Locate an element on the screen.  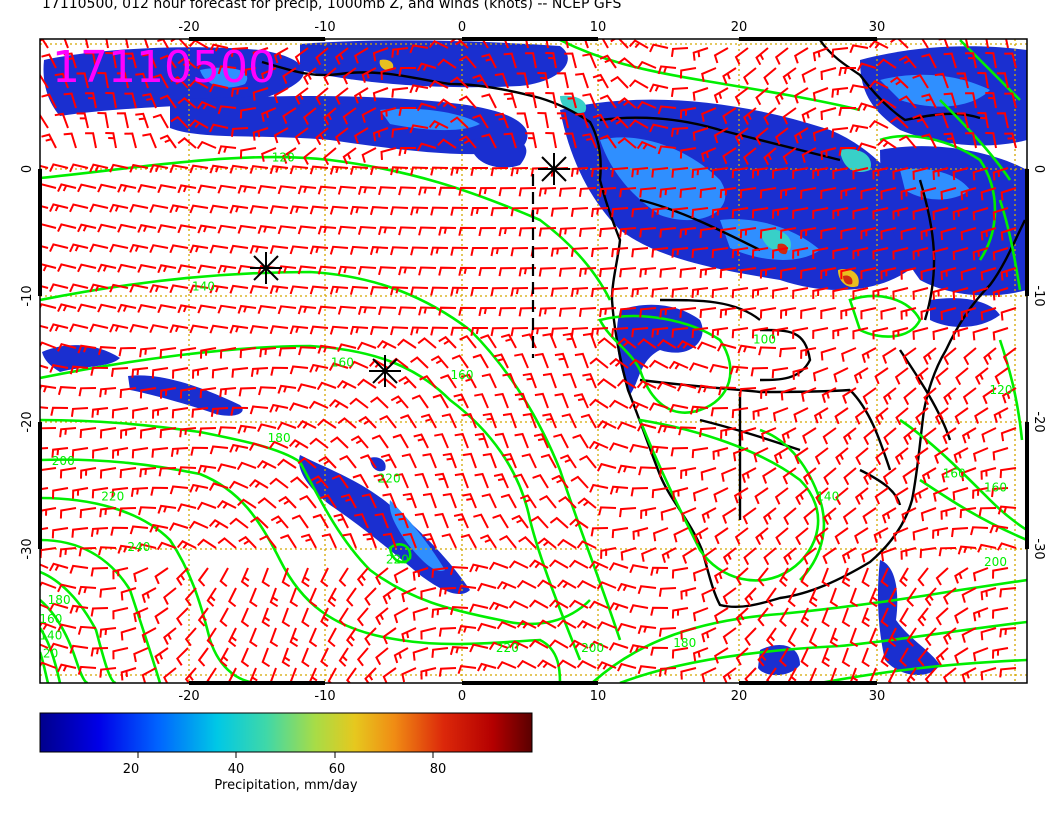
lat-tick-label: 0 is located at coordinates (27, 169).